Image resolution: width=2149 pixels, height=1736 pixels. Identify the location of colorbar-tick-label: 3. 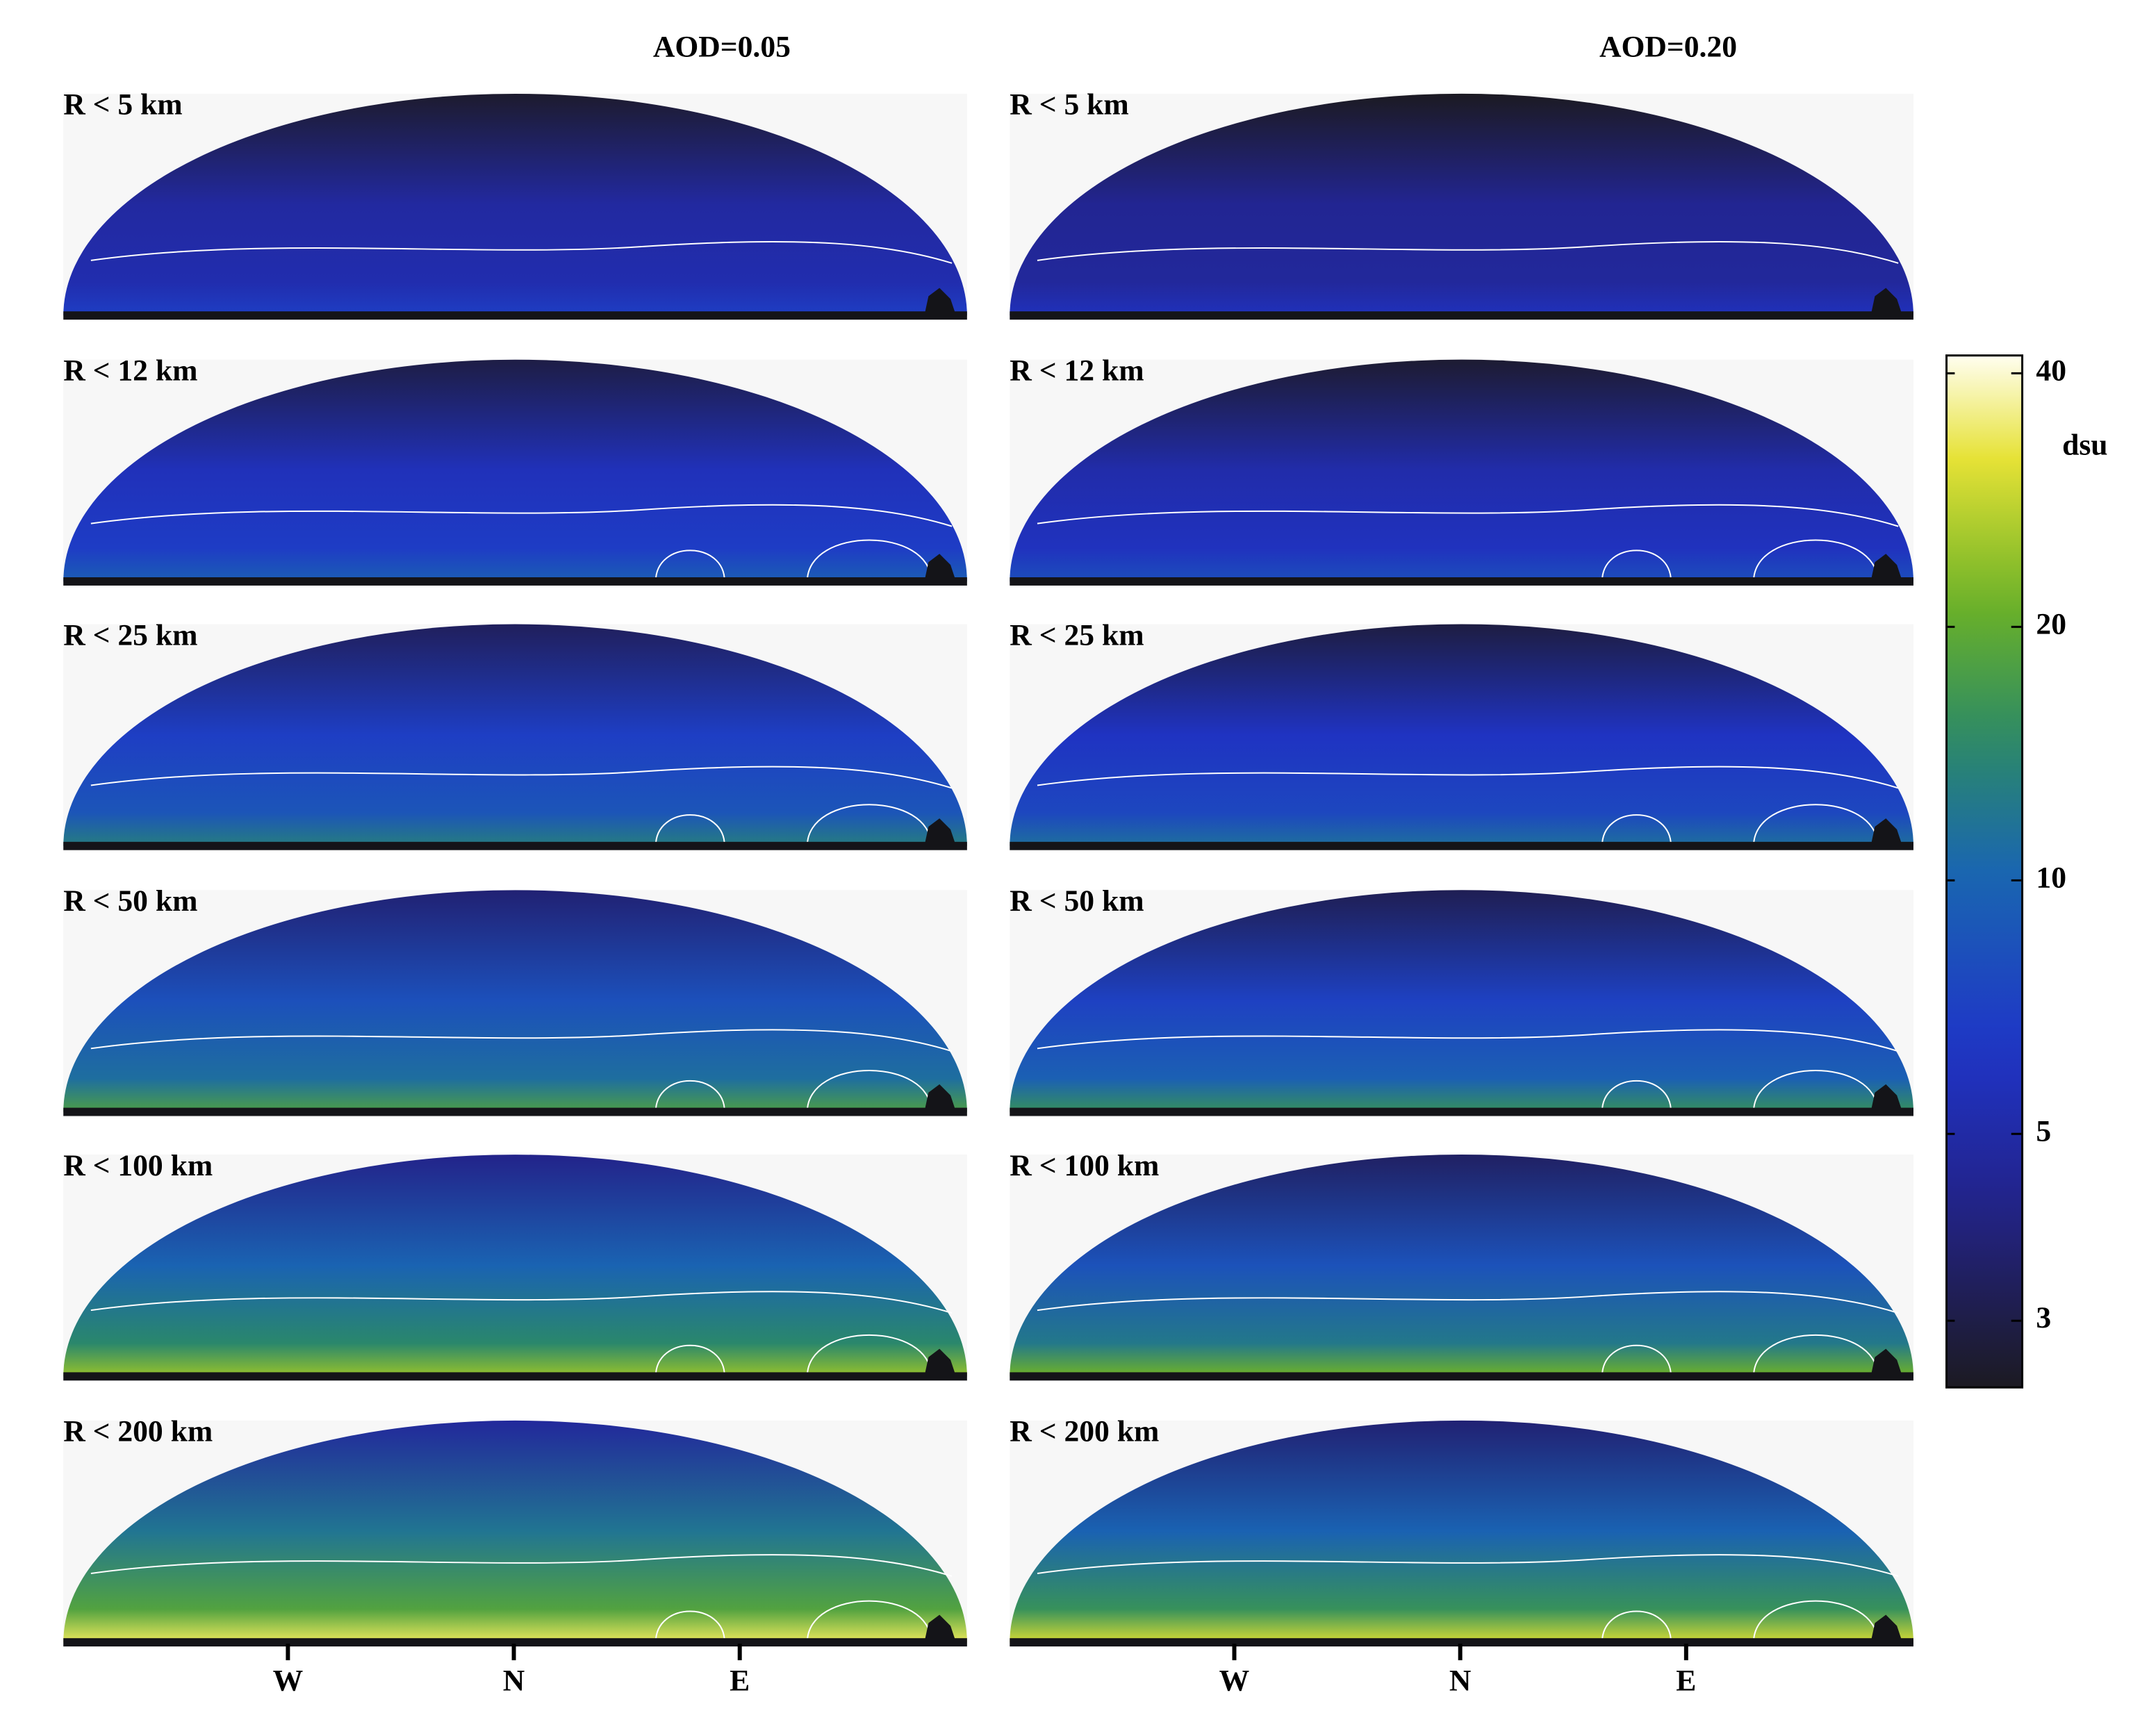
(2043, 1317).